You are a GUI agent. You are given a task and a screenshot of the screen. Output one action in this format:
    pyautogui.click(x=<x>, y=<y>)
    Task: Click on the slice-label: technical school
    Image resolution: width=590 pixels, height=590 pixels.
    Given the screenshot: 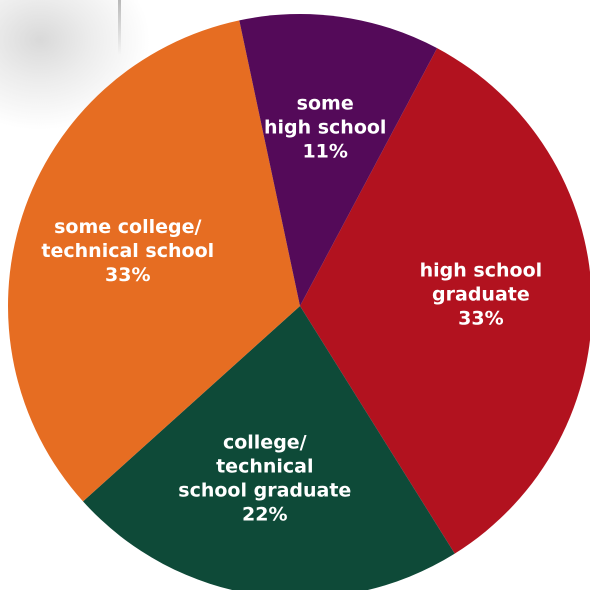 What is the action you would take?
    pyautogui.click(x=127, y=251)
    